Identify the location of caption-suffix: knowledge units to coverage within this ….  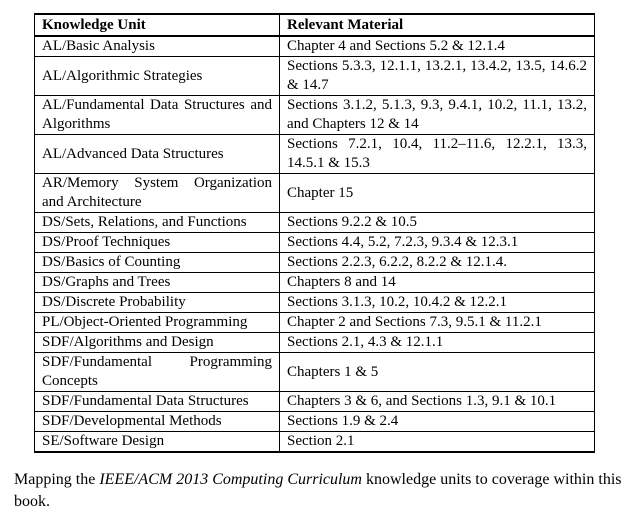
(318, 490).